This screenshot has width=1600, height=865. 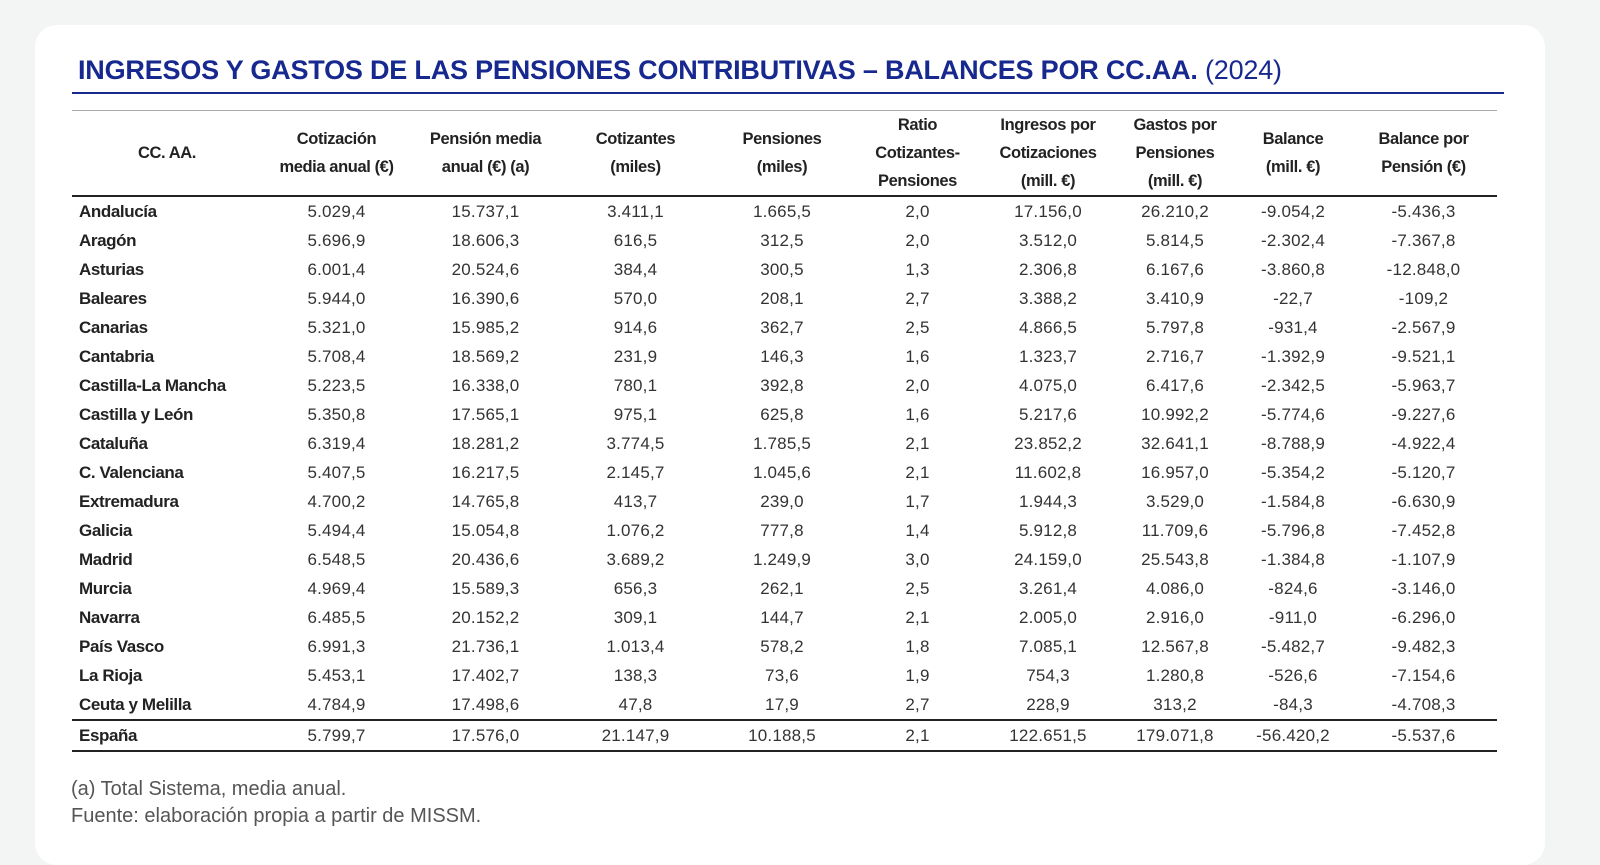 I want to click on table-cell: 5.029,4, so click(x=336, y=211).